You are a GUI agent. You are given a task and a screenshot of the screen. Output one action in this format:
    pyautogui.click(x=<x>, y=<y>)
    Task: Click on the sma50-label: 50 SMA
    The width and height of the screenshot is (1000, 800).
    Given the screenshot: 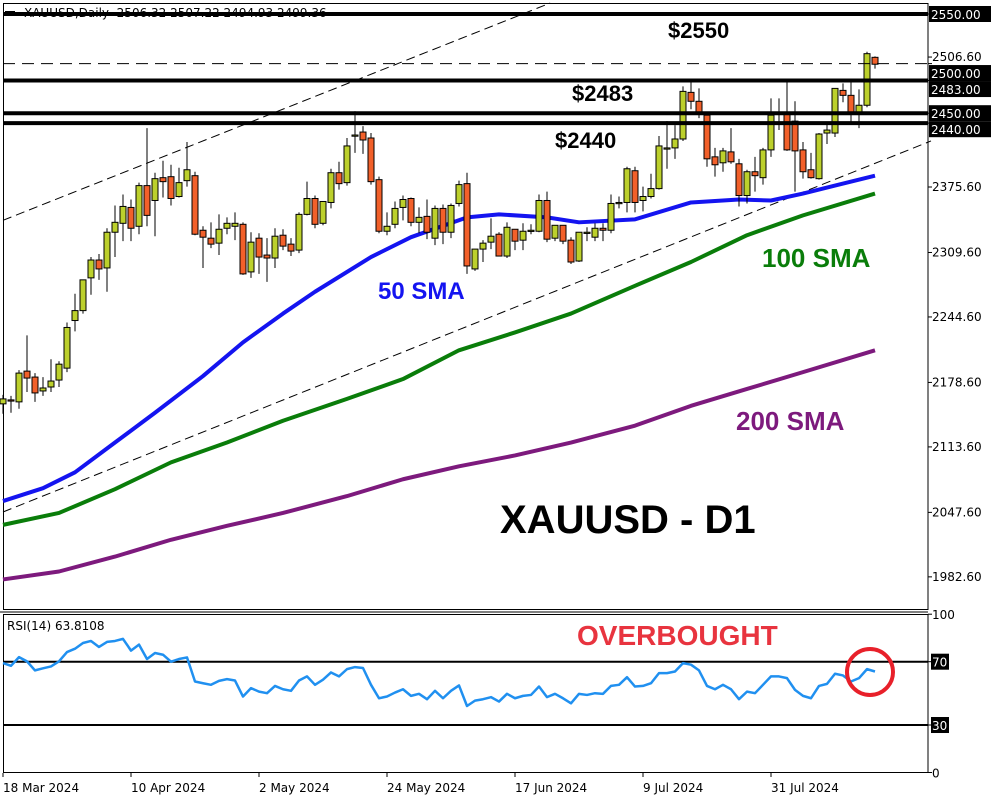 What is the action you would take?
    pyautogui.click(x=421, y=291)
    